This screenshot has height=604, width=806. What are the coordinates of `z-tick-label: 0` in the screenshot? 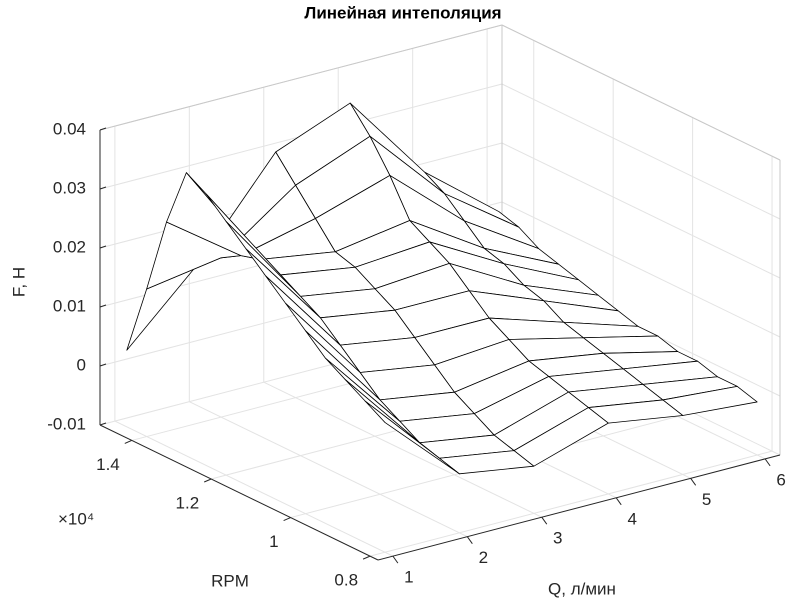 It's located at (81, 364).